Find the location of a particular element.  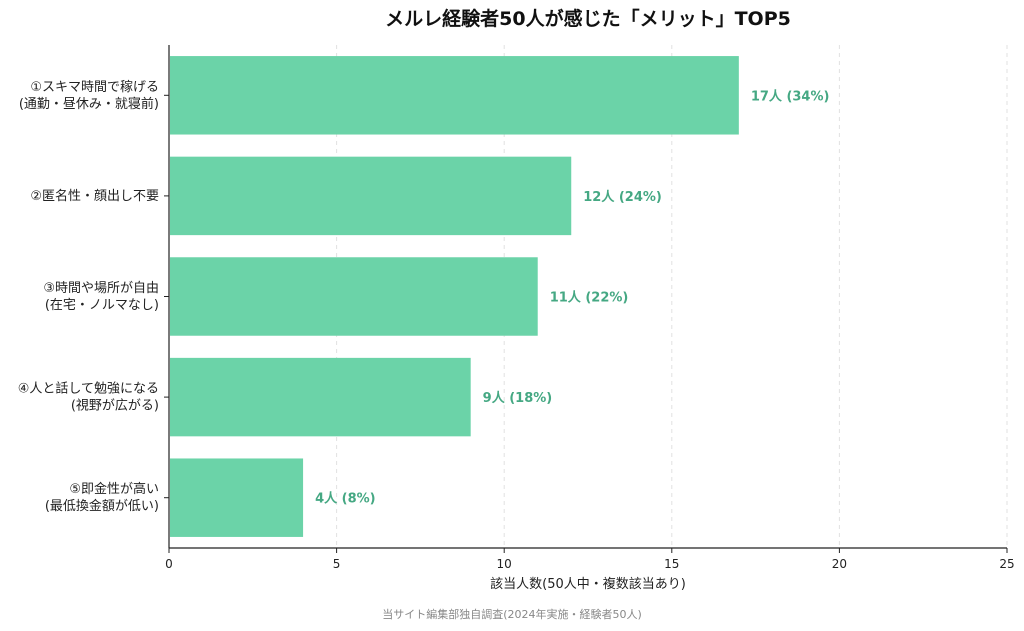

category-label-1: (通勤・昼休み・就寝前) is located at coordinates (89, 104).